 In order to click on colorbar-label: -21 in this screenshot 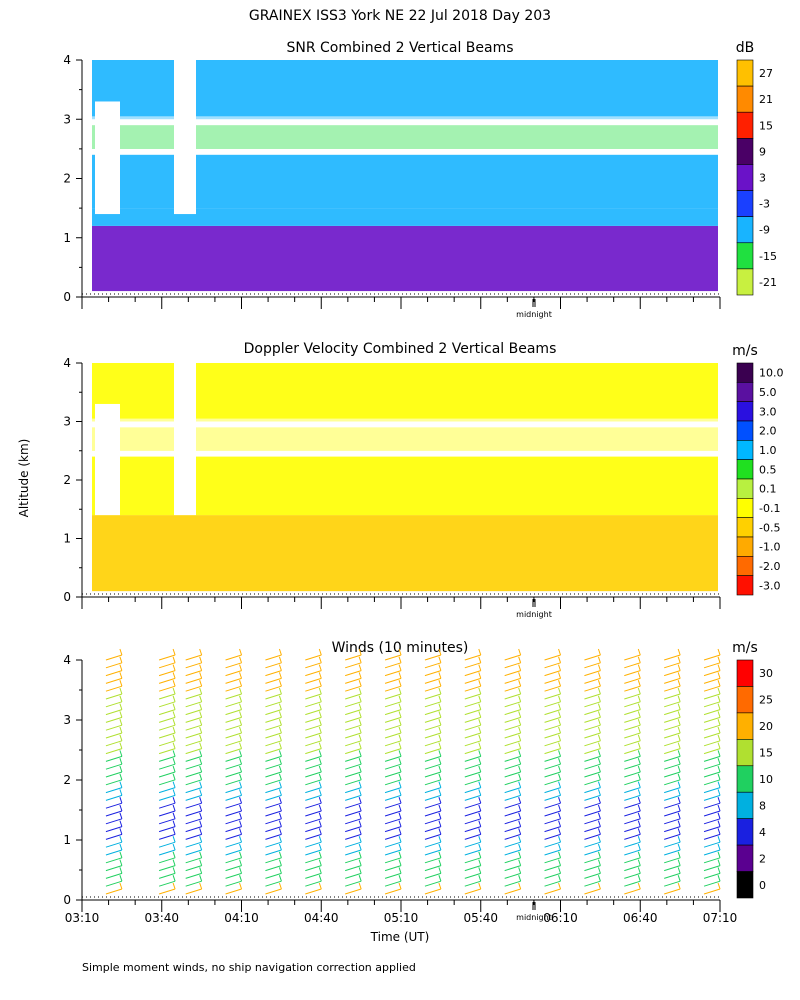, I will do `click(768, 282)`.